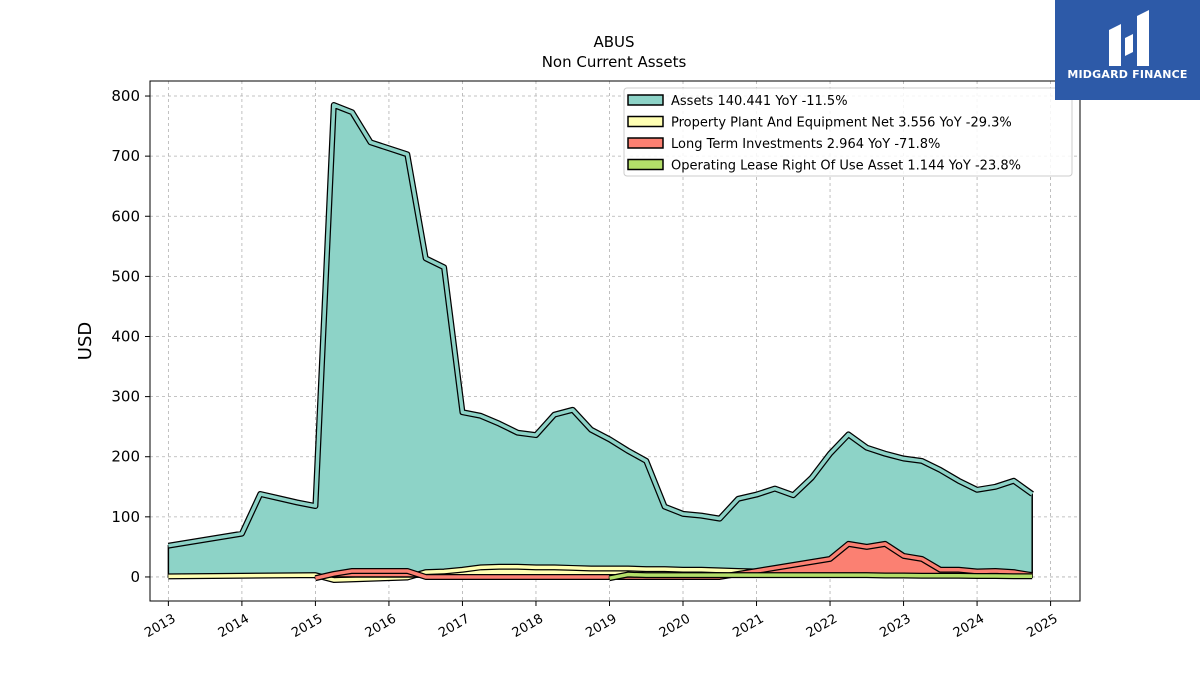 Image resolution: width=1200 pixels, height=675 pixels. Describe the element at coordinates (1127, 74) in the screenshot. I see `logo-text: MIDGARD FINANCE` at that location.